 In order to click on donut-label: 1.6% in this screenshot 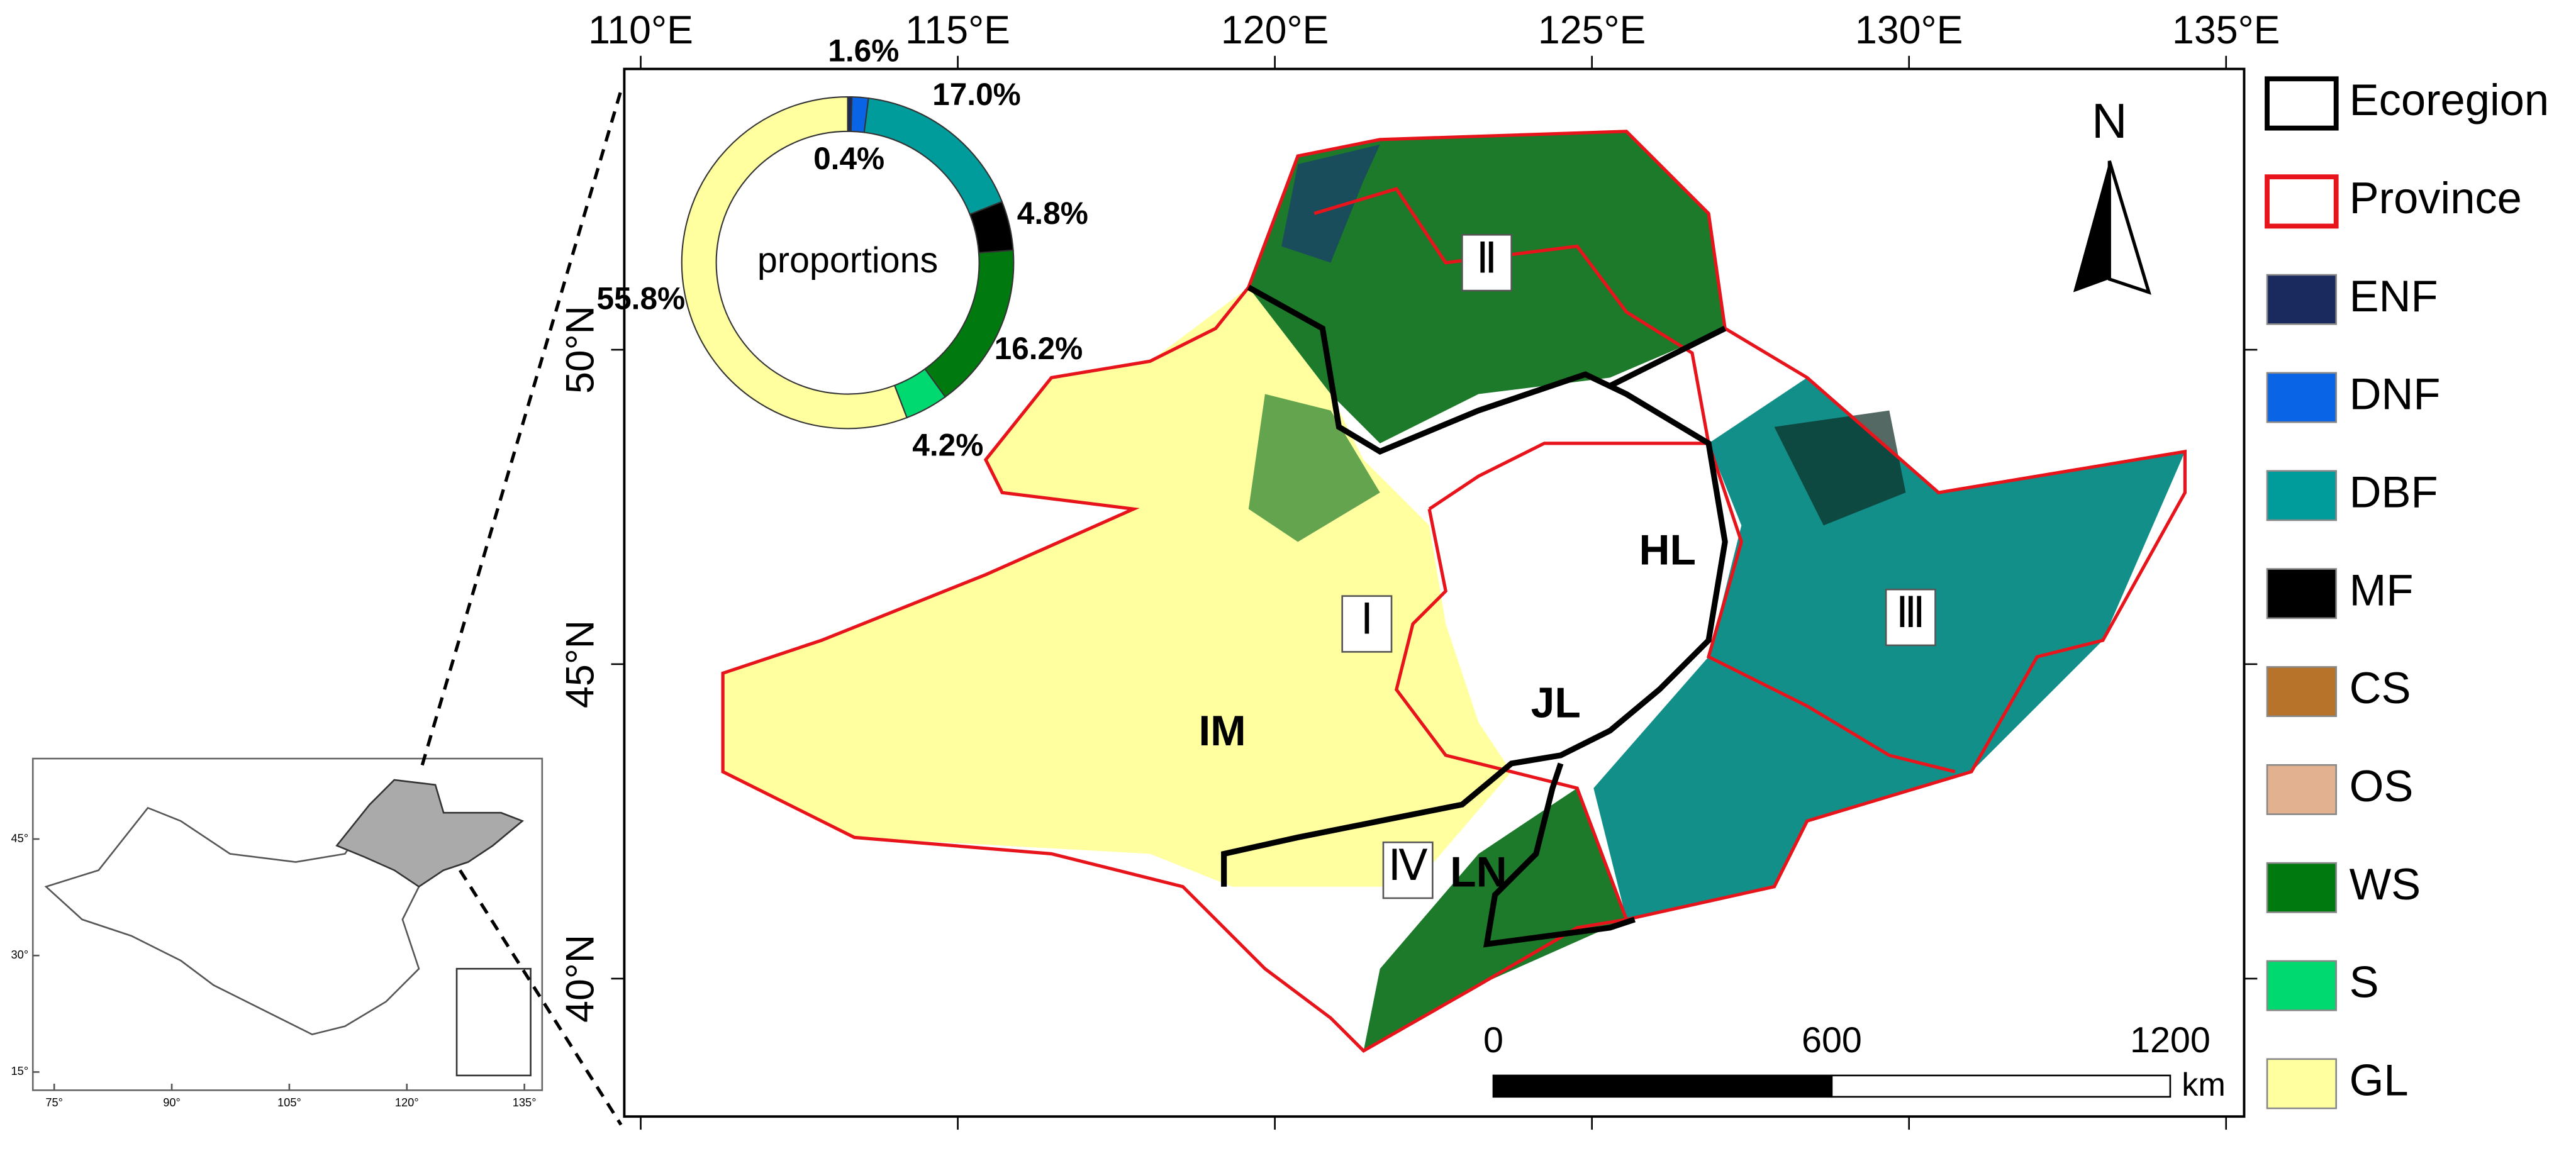, I will do `click(863, 51)`.